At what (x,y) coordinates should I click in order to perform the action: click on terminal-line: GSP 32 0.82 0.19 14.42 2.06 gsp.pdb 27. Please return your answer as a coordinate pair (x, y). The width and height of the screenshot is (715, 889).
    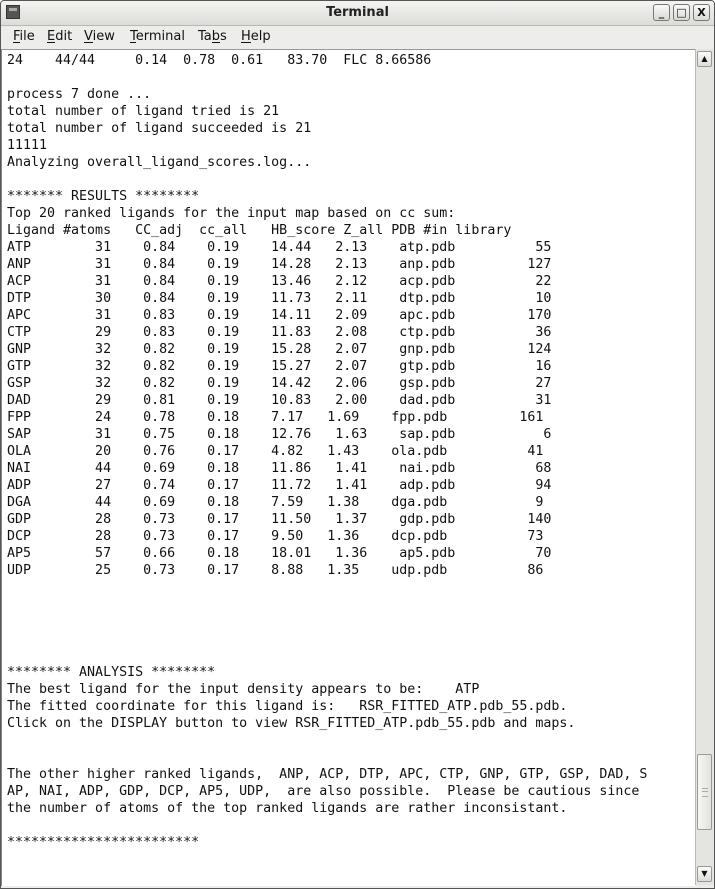
    Looking at the image, I should click on (279, 383).